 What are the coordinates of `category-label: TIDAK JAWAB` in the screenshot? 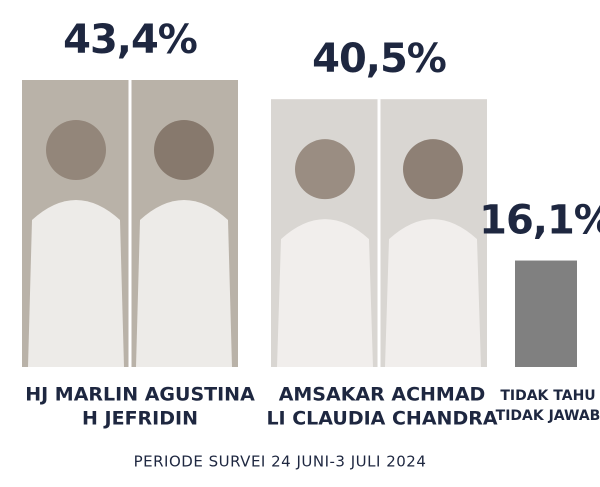 It's located at (548, 416).